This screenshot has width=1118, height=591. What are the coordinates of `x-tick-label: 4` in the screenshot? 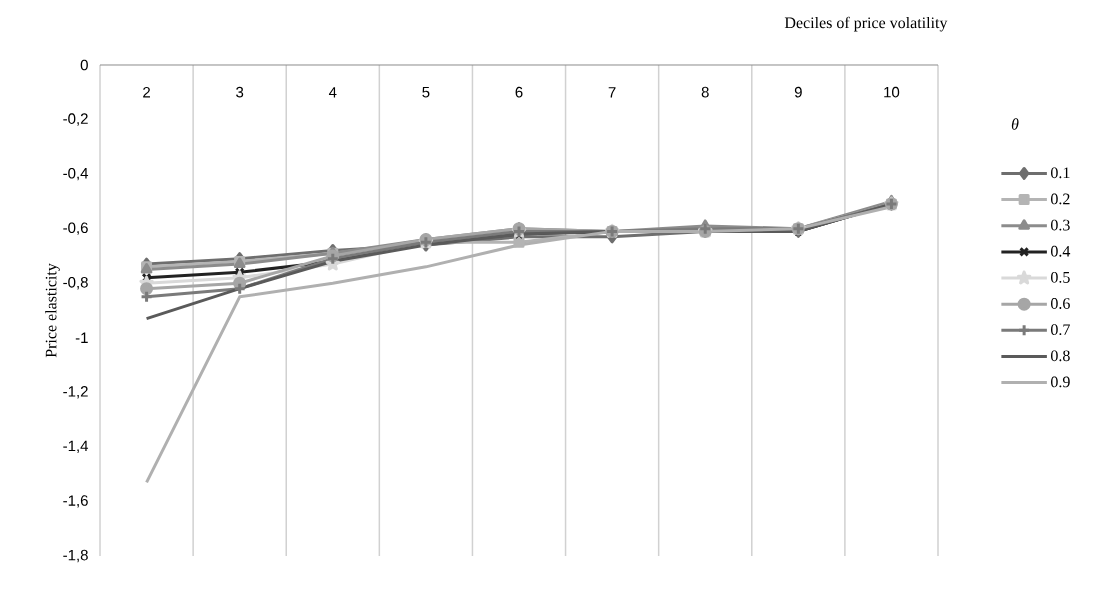 It's located at (332, 92).